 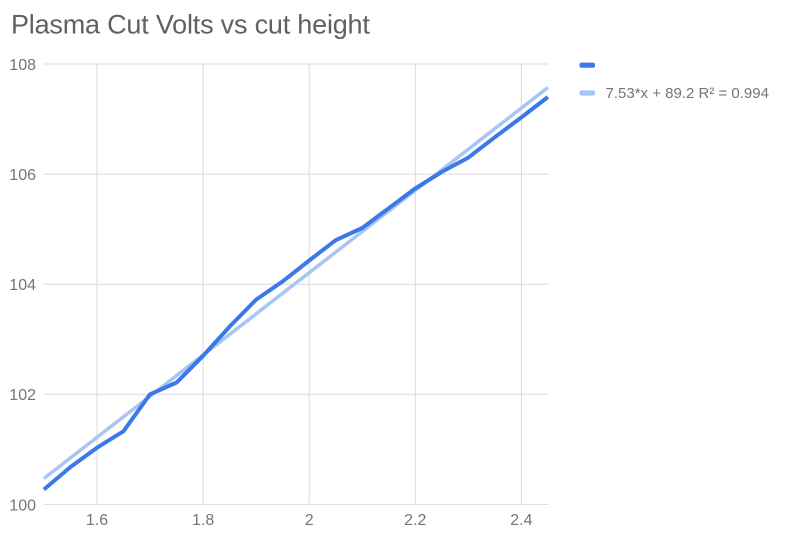 What do you see at coordinates (309, 520) in the screenshot?
I see `svg-text: 2` at bounding box center [309, 520].